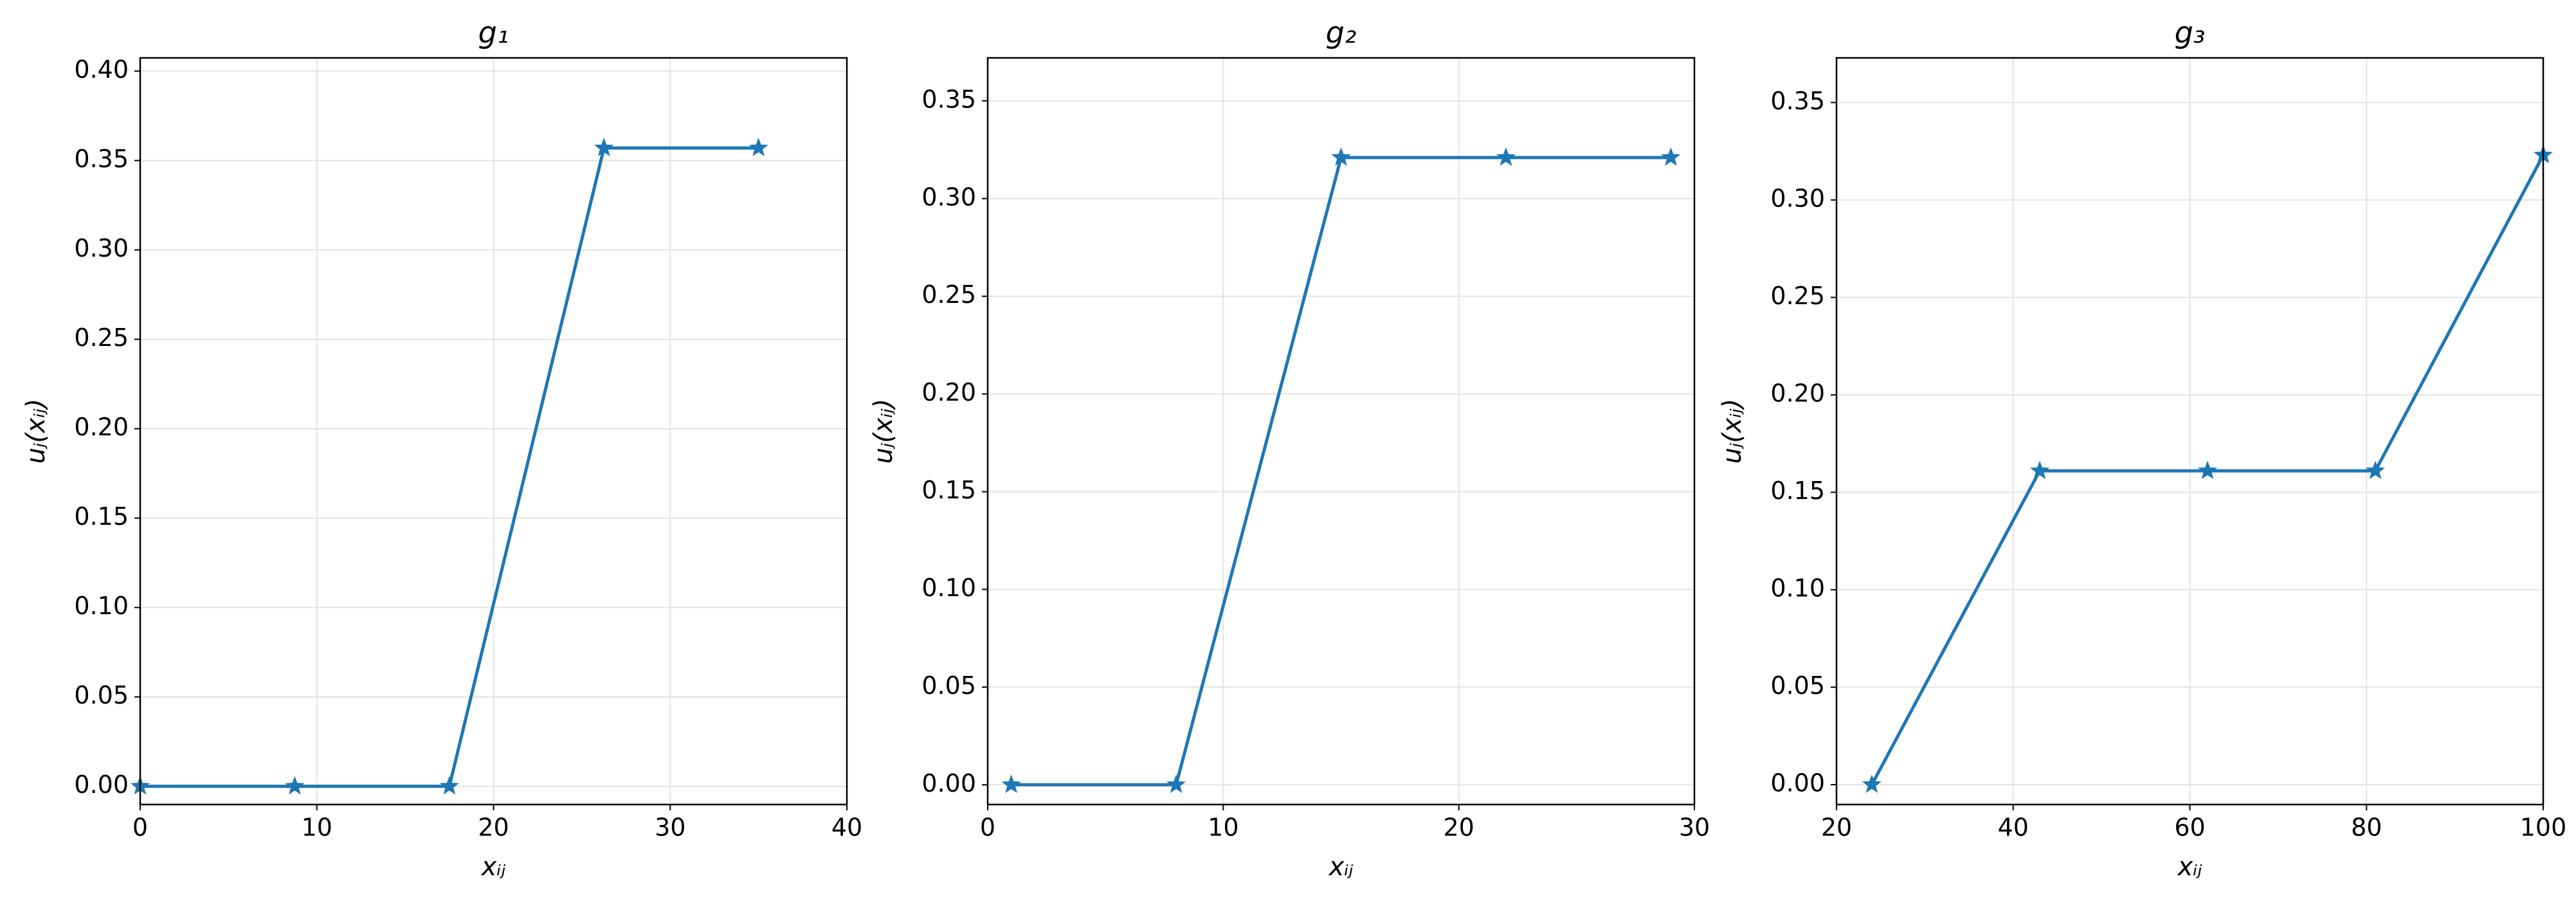 The height and width of the screenshot is (901, 2576). What do you see at coordinates (2366, 828) in the screenshot?
I see `x-tick-label: 80` at bounding box center [2366, 828].